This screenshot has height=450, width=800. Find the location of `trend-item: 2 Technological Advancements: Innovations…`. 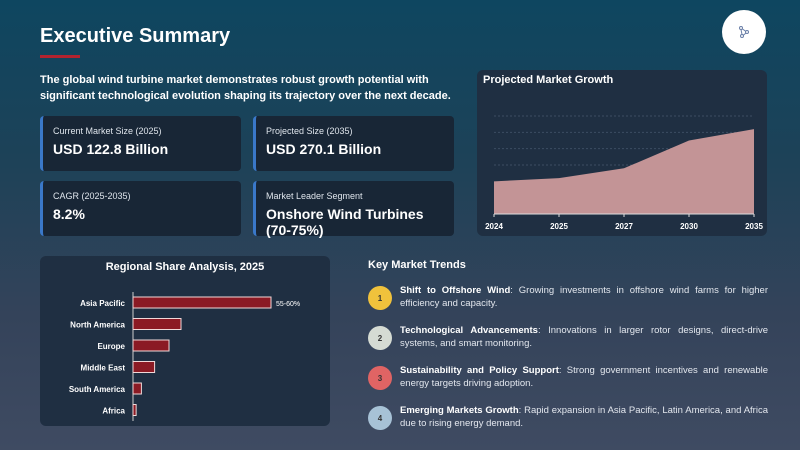

trend-item: 2 Technological Advancements: Innovations… is located at coordinates (568, 337).